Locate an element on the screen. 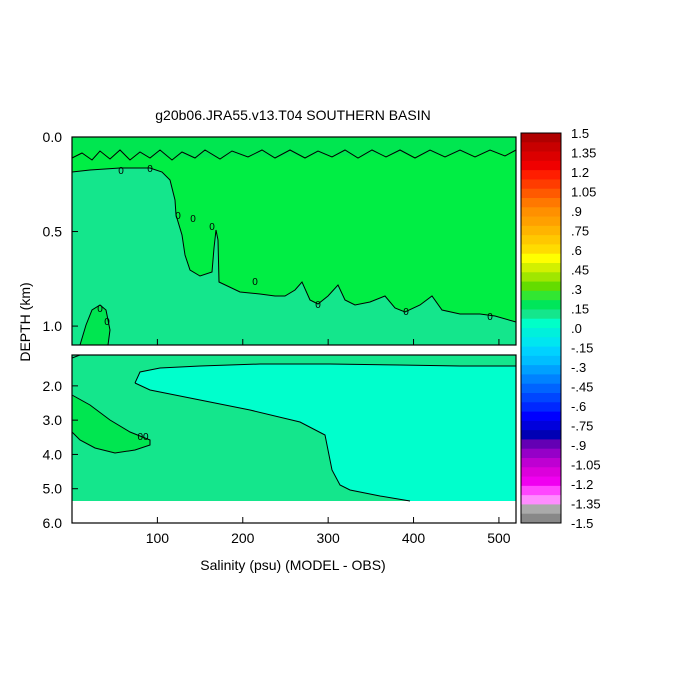 The height and width of the screenshot is (675, 675). colorbar-label: .45 is located at coordinates (580, 270).